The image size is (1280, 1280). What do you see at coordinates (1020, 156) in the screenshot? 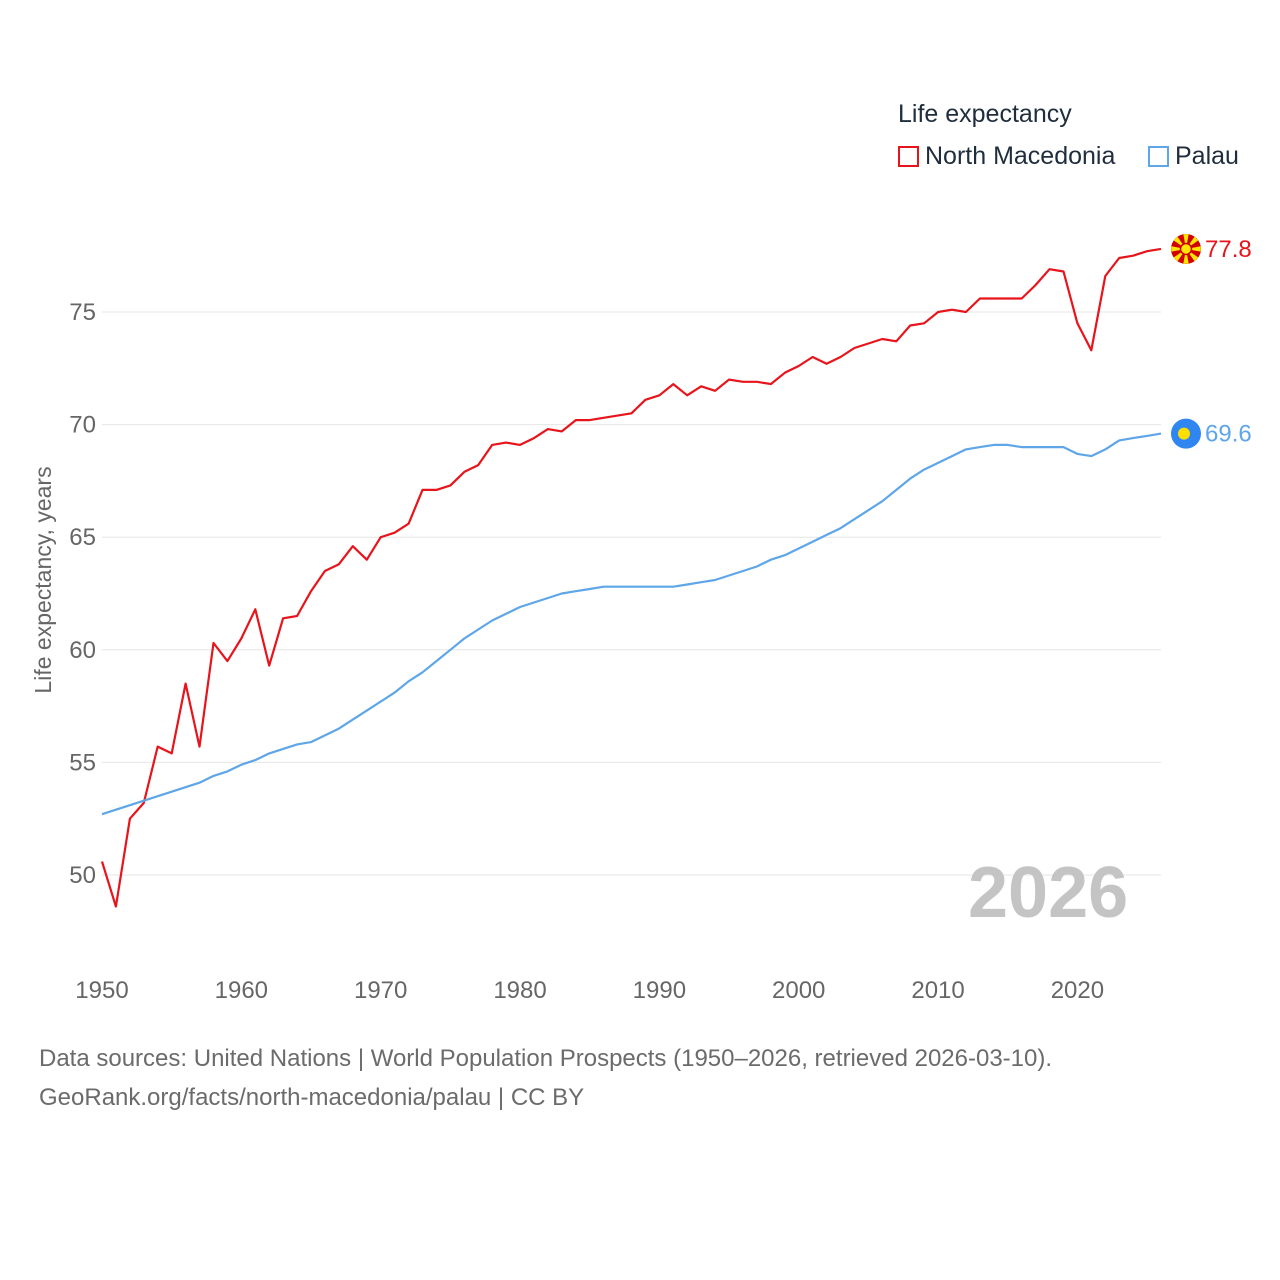
I see `legend-label-north-macedonia: North Macedonia` at bounding box center [1020, 156].